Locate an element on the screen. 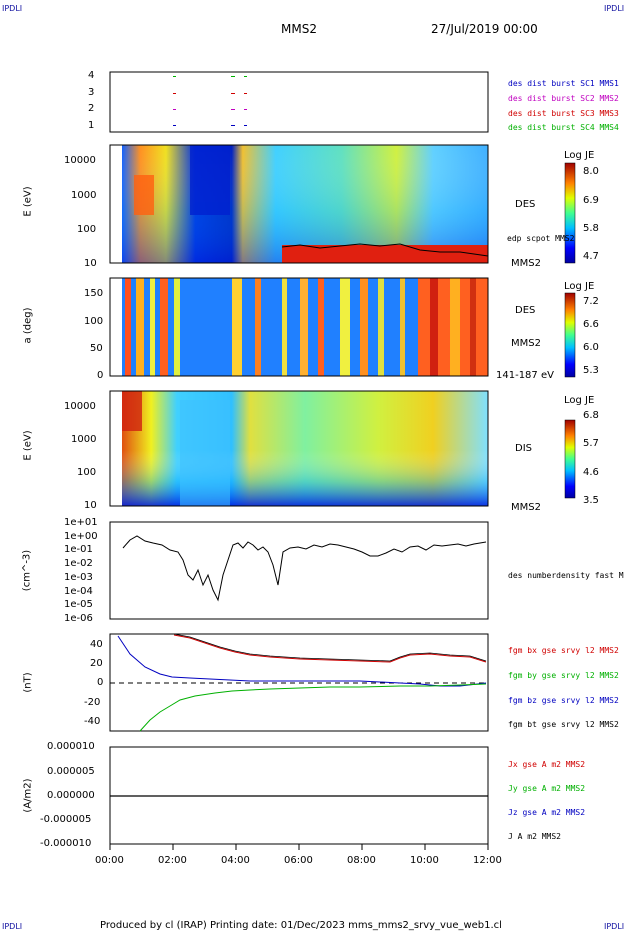 The image size is (630, 934). bfield-ylabel: (nT) is located at coordinates (28, 682).